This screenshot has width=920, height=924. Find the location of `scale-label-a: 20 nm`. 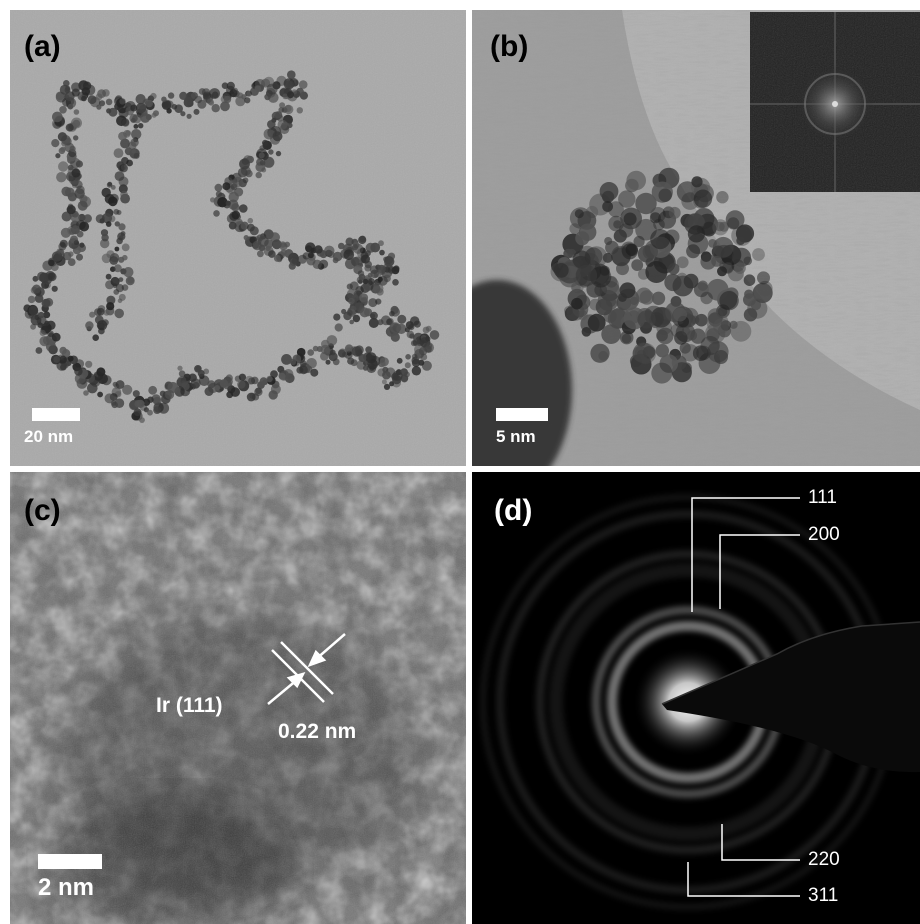

scale-label-a: 20 nm is located at coordinates (49, 436).